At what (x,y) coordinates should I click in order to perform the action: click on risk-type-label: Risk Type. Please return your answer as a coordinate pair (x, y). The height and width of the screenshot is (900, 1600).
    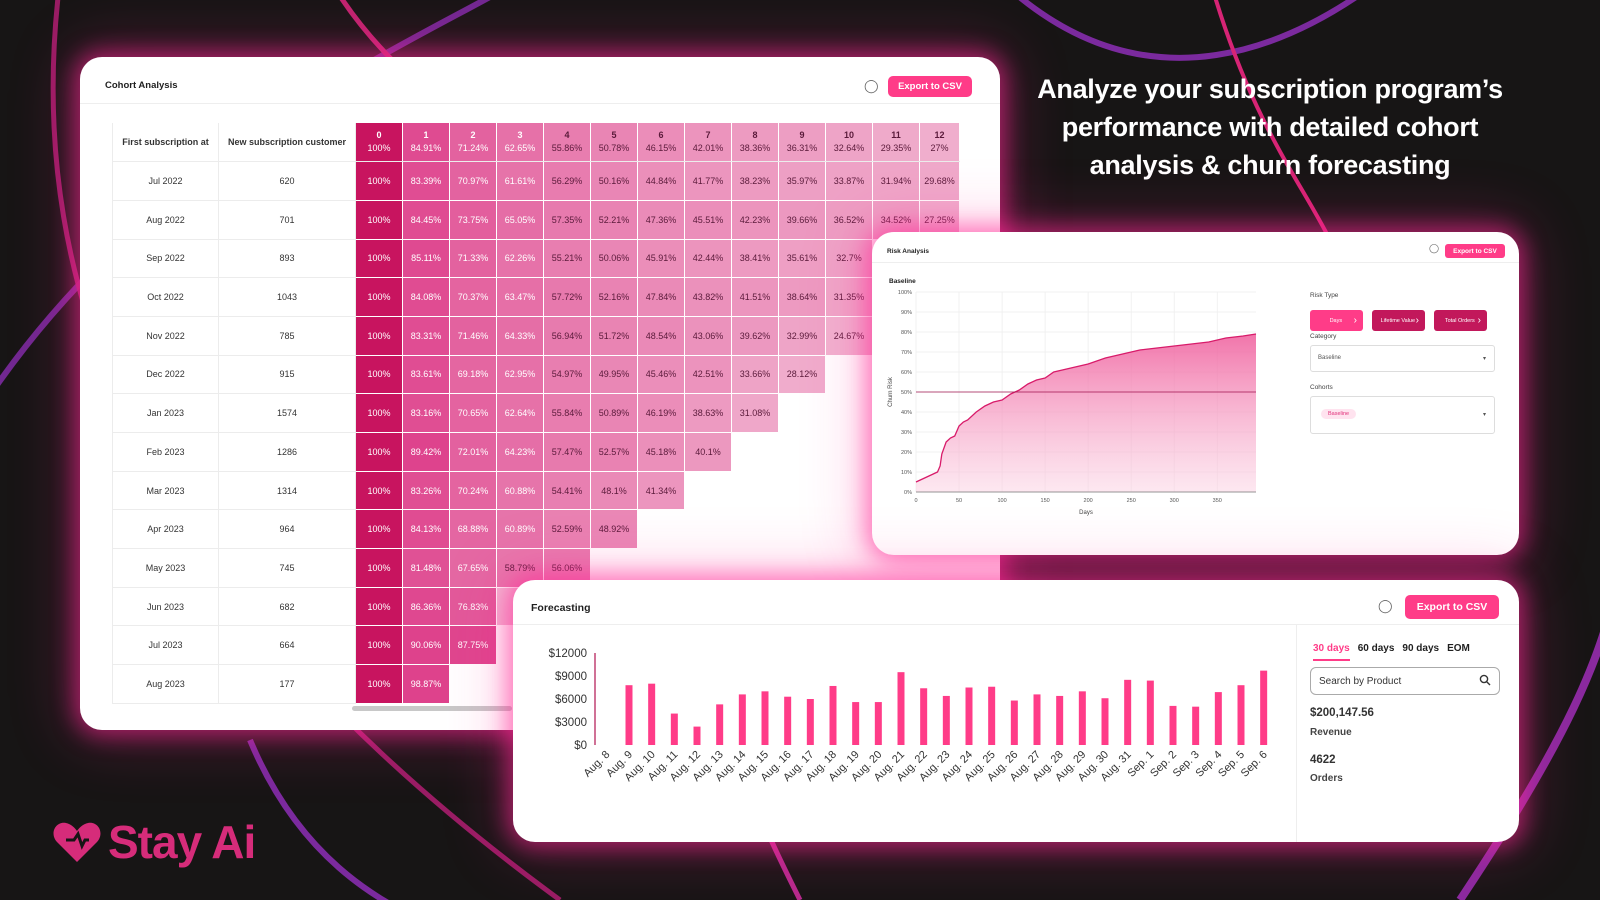
    Looking at the image, I should click on (1324, 295).